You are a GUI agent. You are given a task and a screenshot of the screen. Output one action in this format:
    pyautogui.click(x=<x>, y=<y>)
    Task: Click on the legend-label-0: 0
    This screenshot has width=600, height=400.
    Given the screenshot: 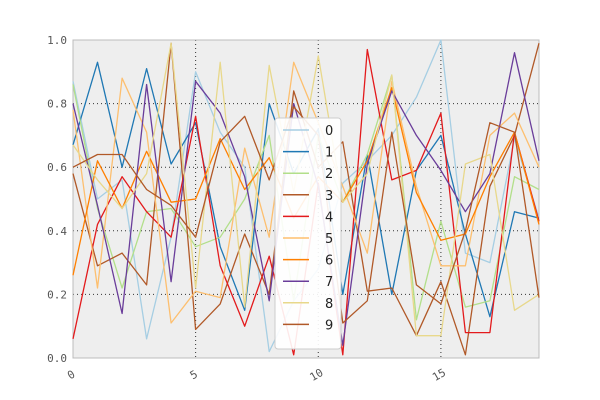 What is the action you would take?
    pyautogui.click(x=329, y=131)
    